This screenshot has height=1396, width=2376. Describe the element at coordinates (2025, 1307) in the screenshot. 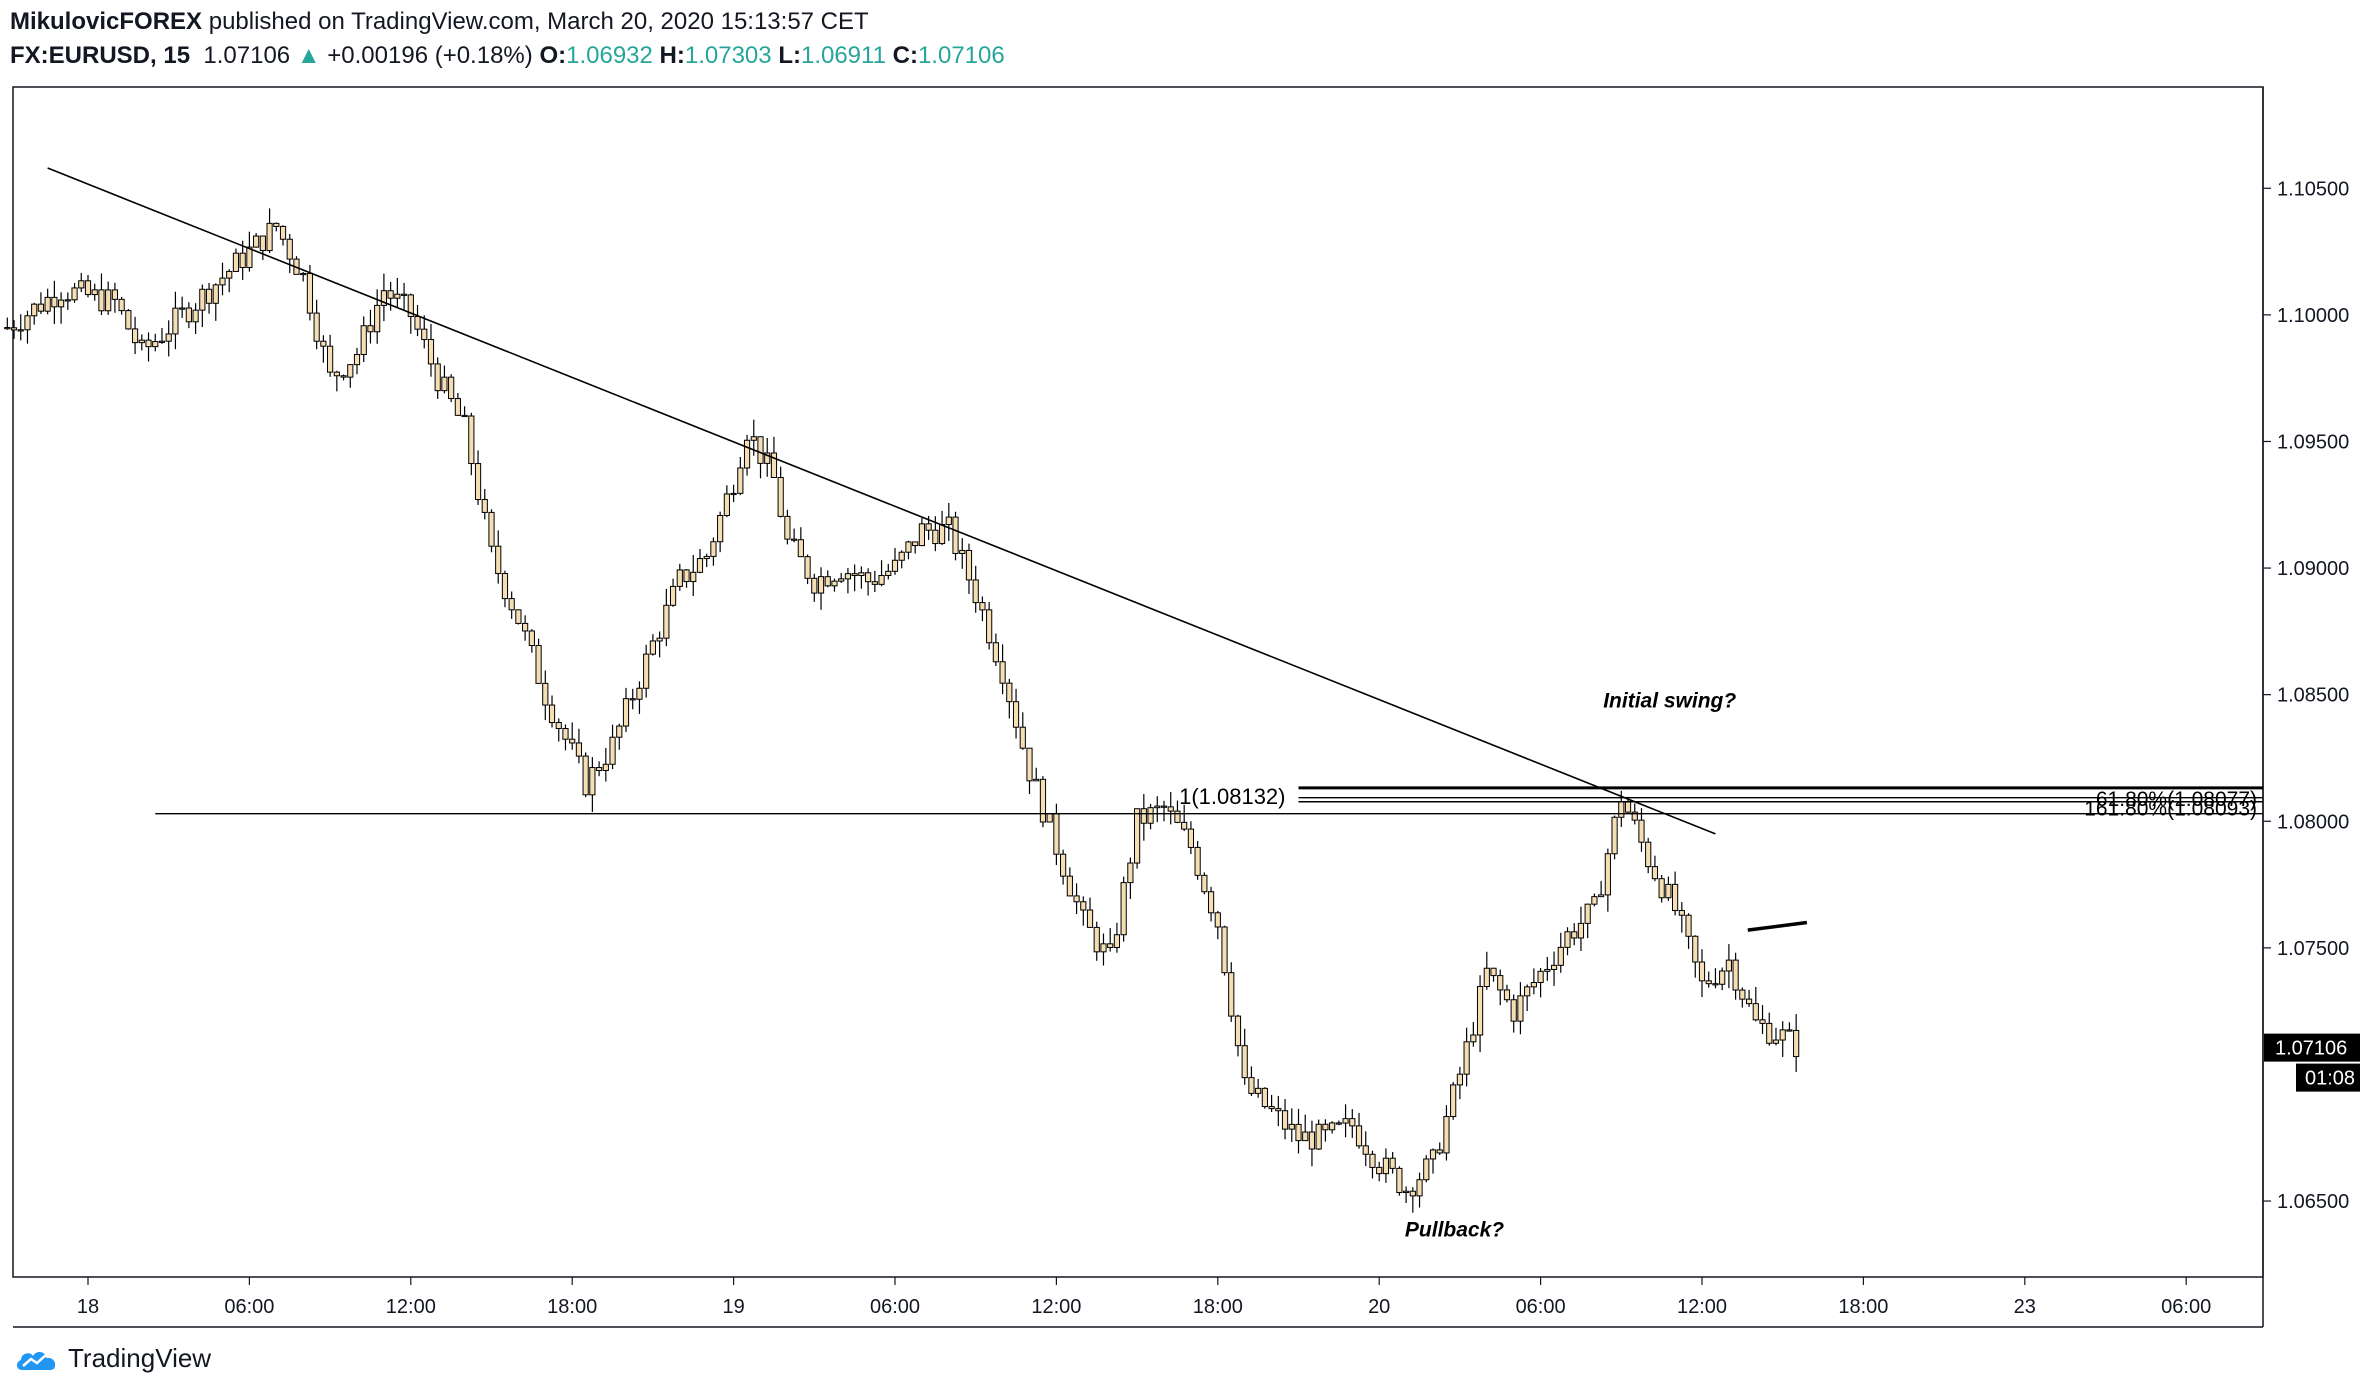

I see `time-tick-label: 23` at that location.